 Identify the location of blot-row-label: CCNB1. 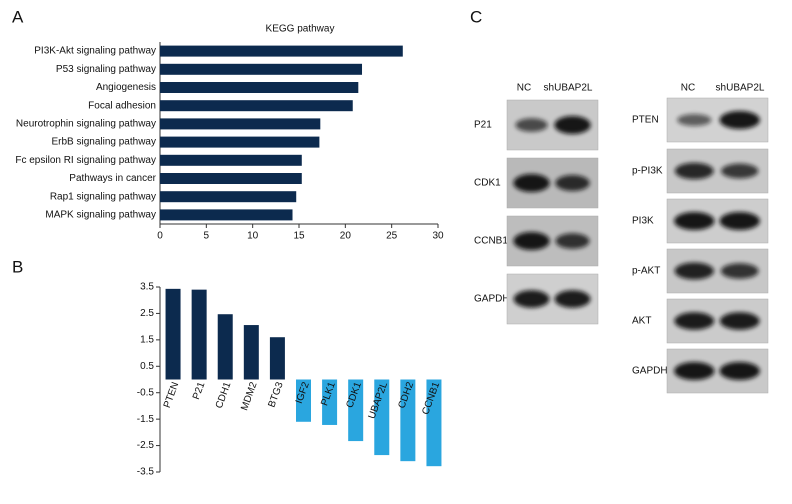
(491, 241).